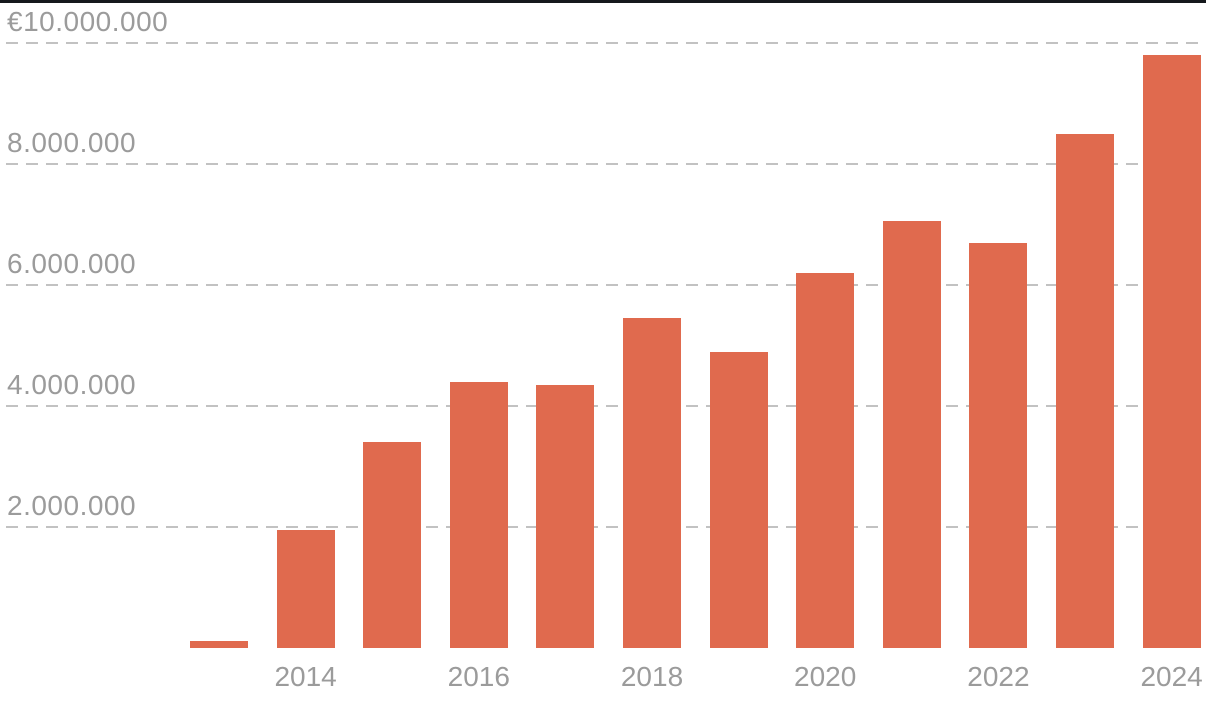 The image size is (1220, 712). What do you see at coordinates (652, 483) in the screenshot?
I see `bar-2018` at bounding box center [652, 483].